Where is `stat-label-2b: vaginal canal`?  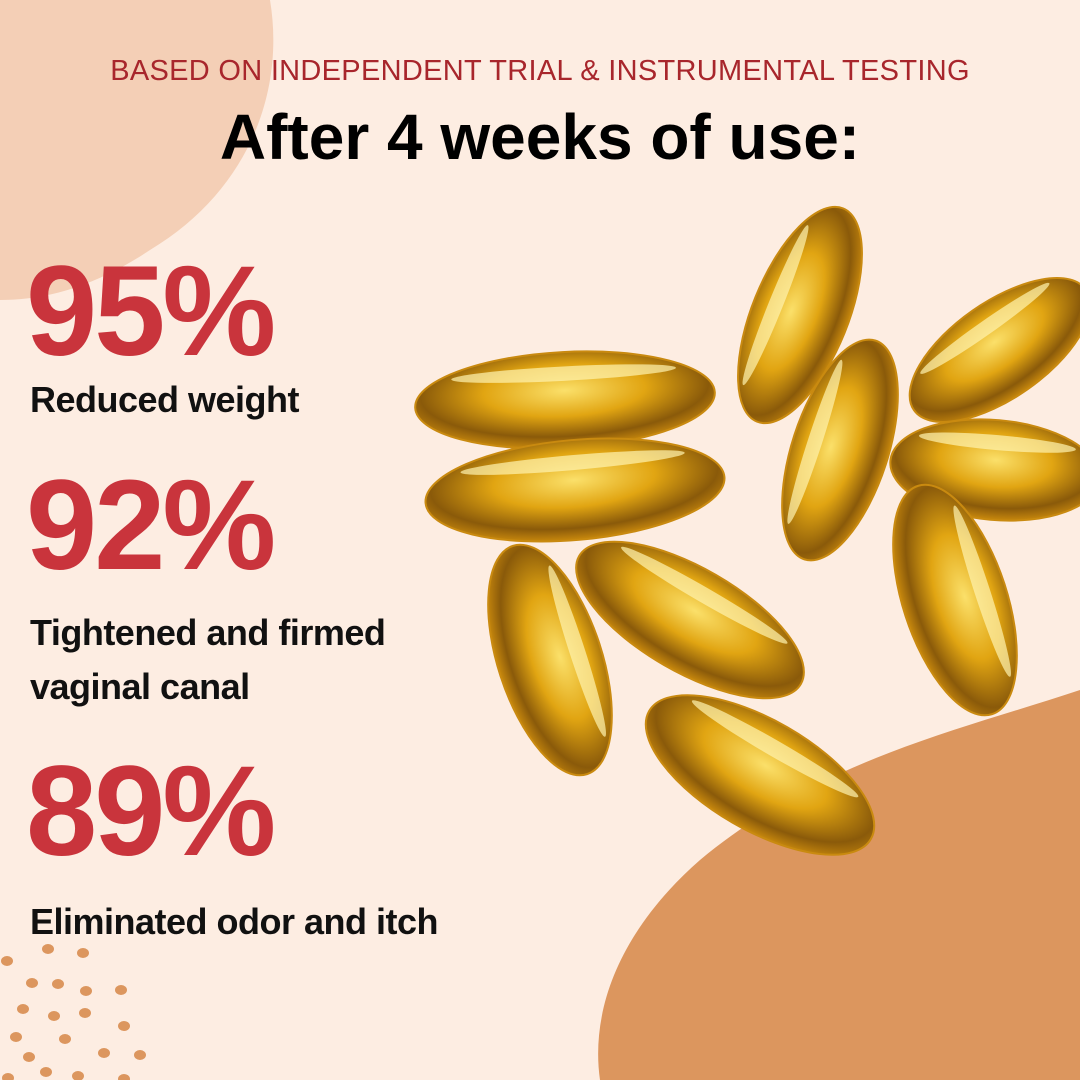 stat-label-2b: vaginal canal is located at coordinates (140, 686).